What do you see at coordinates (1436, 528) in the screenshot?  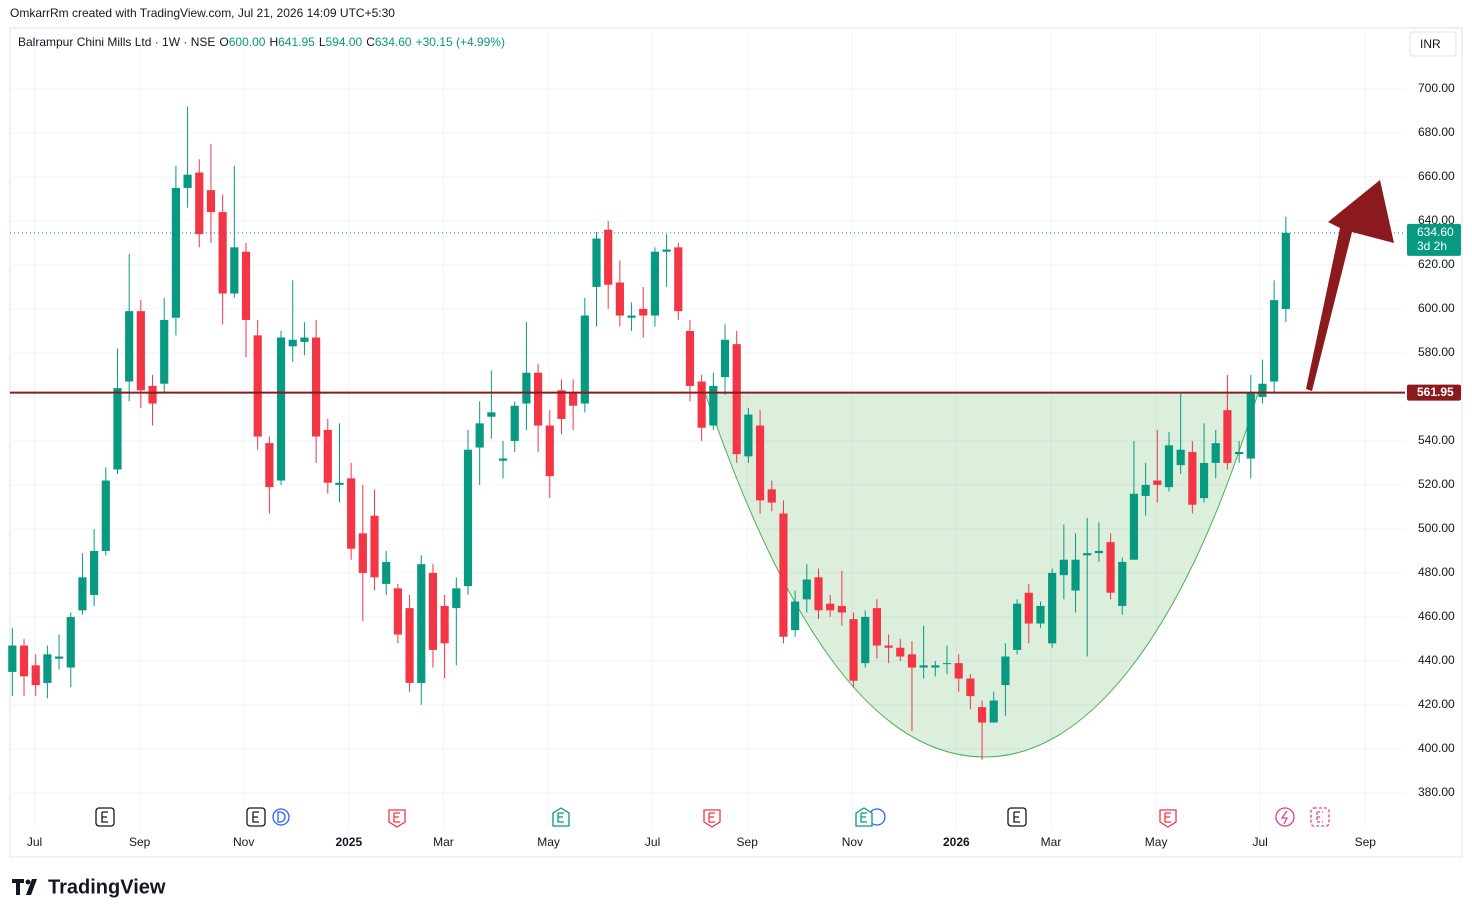 I see `y-tick-label: 500.00` at bounding box center [1436, 528].